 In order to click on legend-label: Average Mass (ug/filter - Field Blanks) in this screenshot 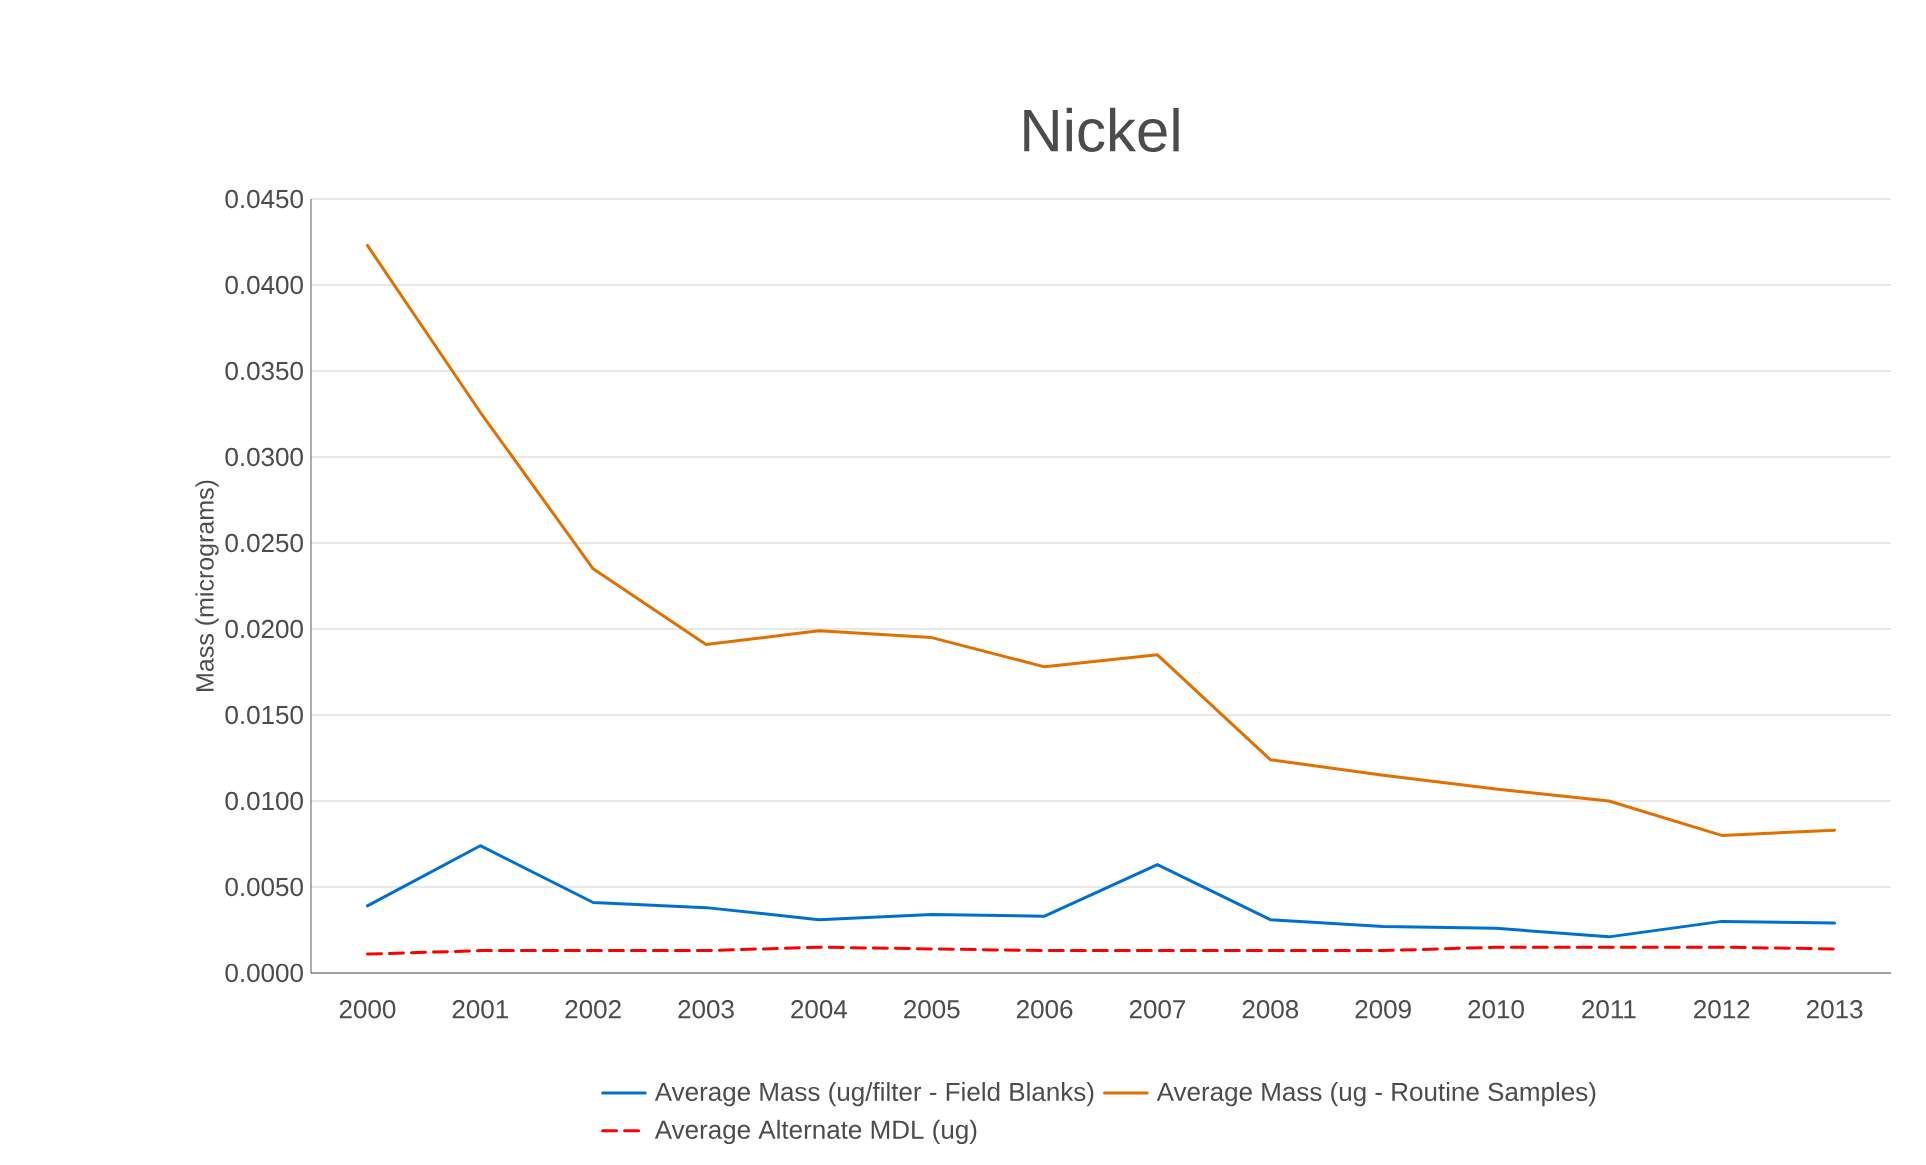, I will do `click(874, 1094)`.